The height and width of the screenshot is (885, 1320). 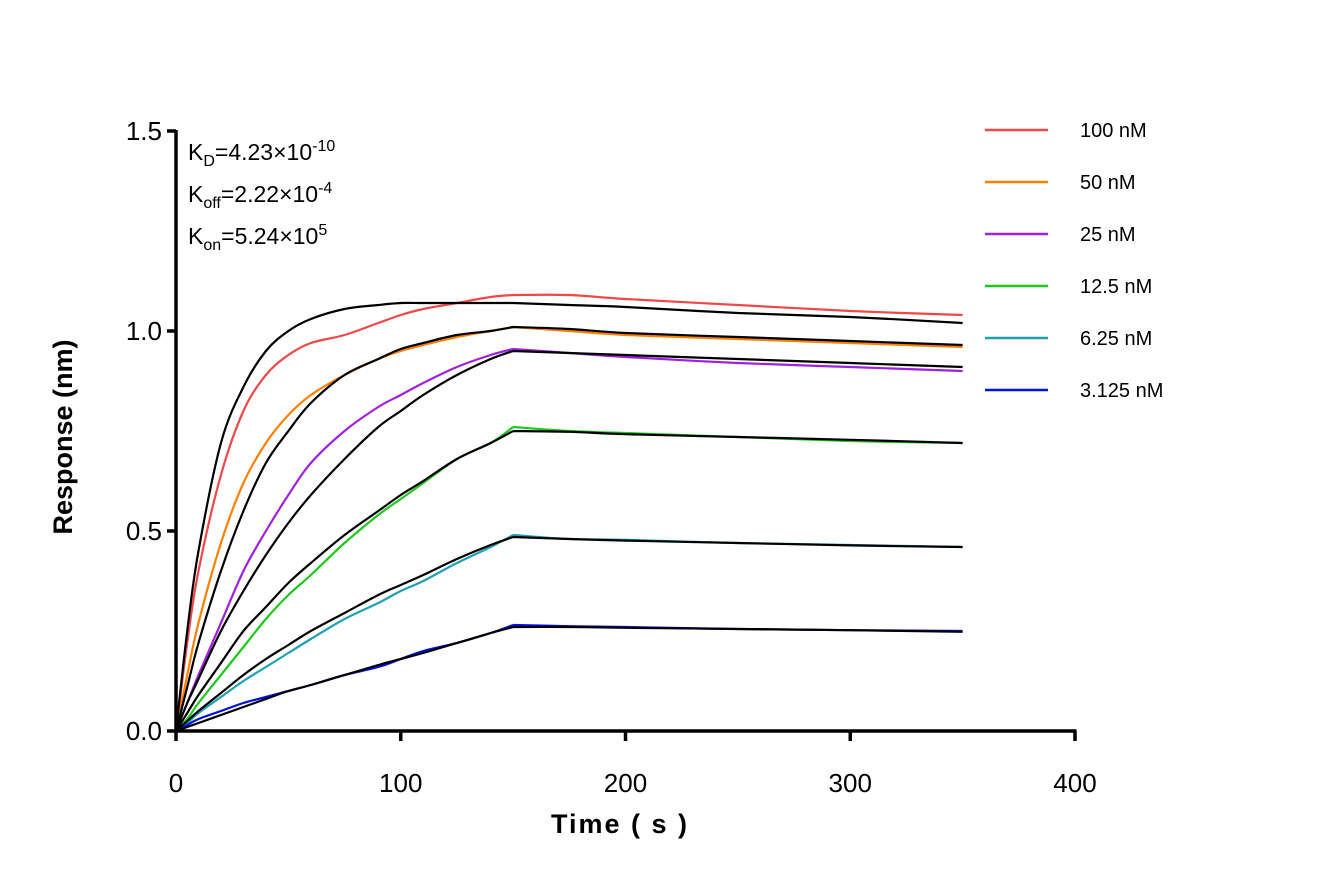 I want to click on y-axis-title: Response (nm), so click(x=63, y=436).